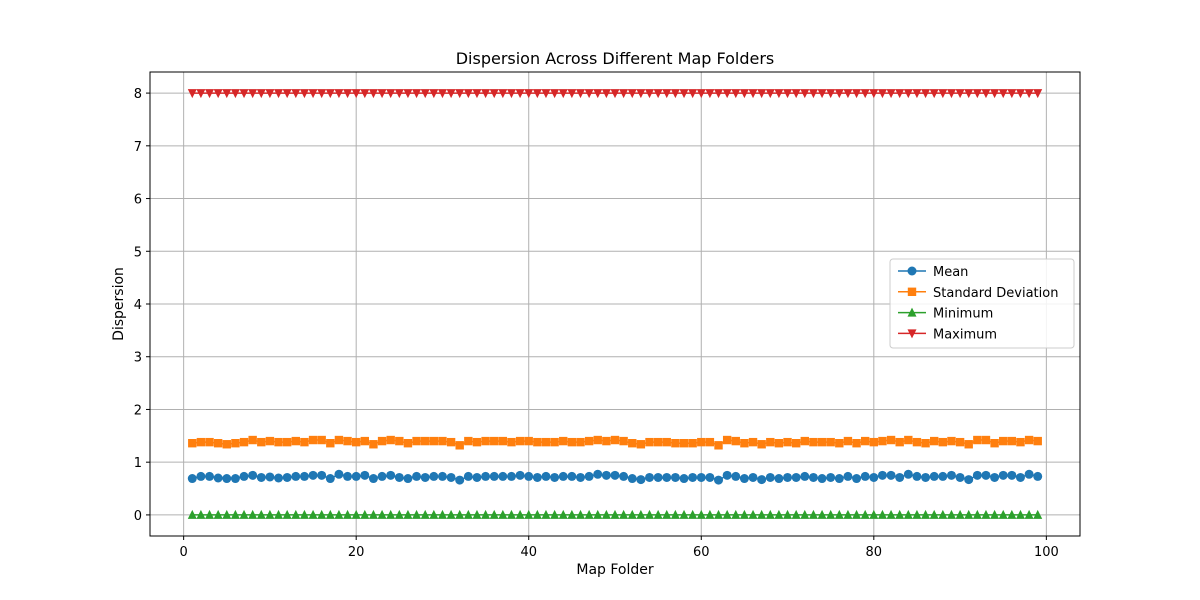 The width and height of the screenshot is (1200, 600). I want to click on series-maximum, so click(615, 94).